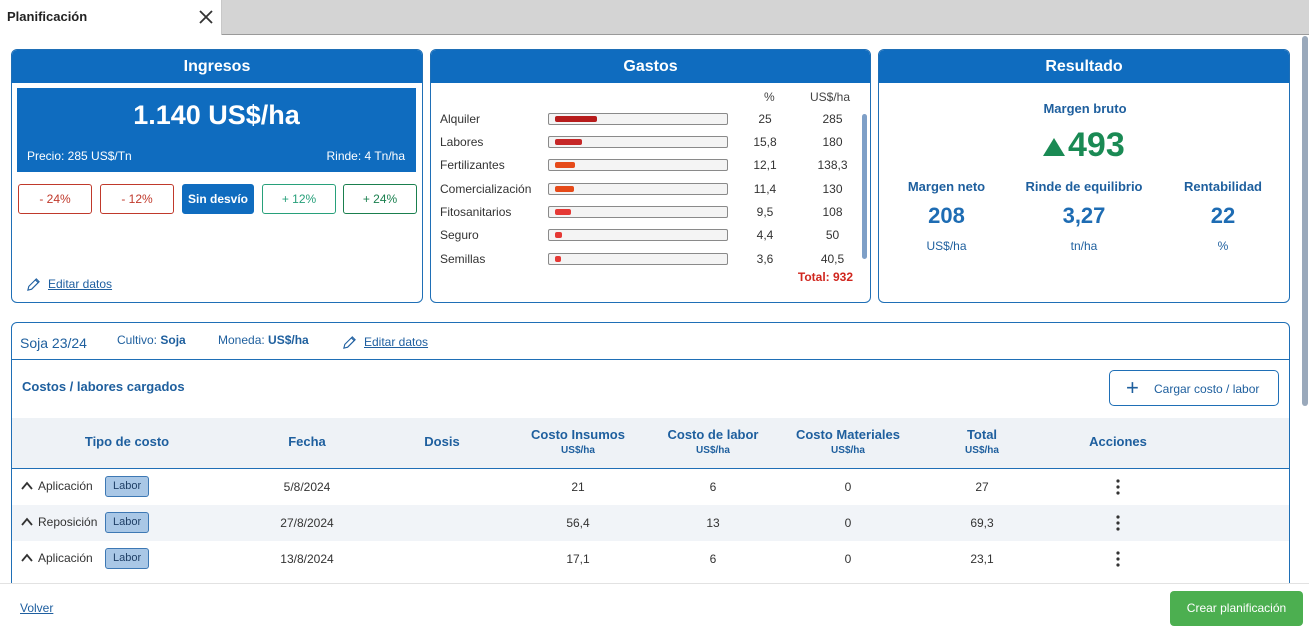  Describe the element at coordinates (864, 186) in the screenshot. I see `gastos-scrollbar` at that location.